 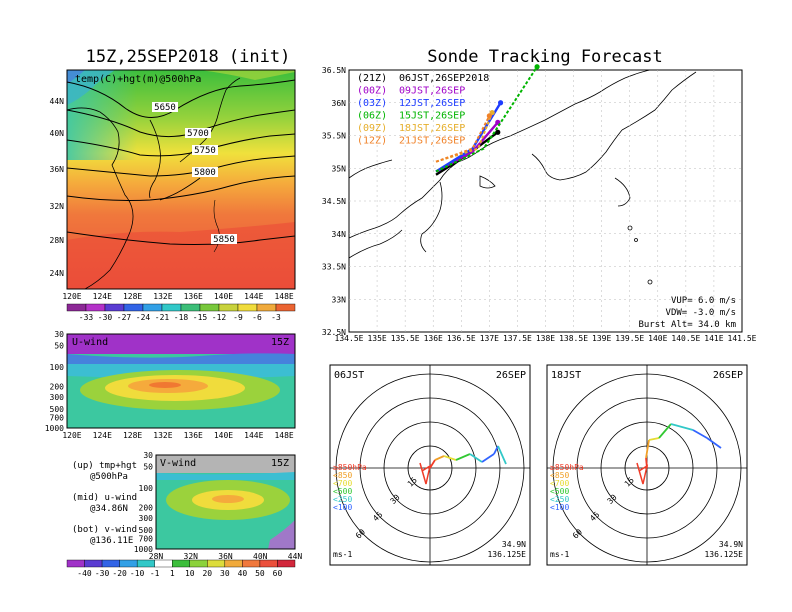 I want to click on u-wind-p-tick: 50, so click(x=59, y=345).